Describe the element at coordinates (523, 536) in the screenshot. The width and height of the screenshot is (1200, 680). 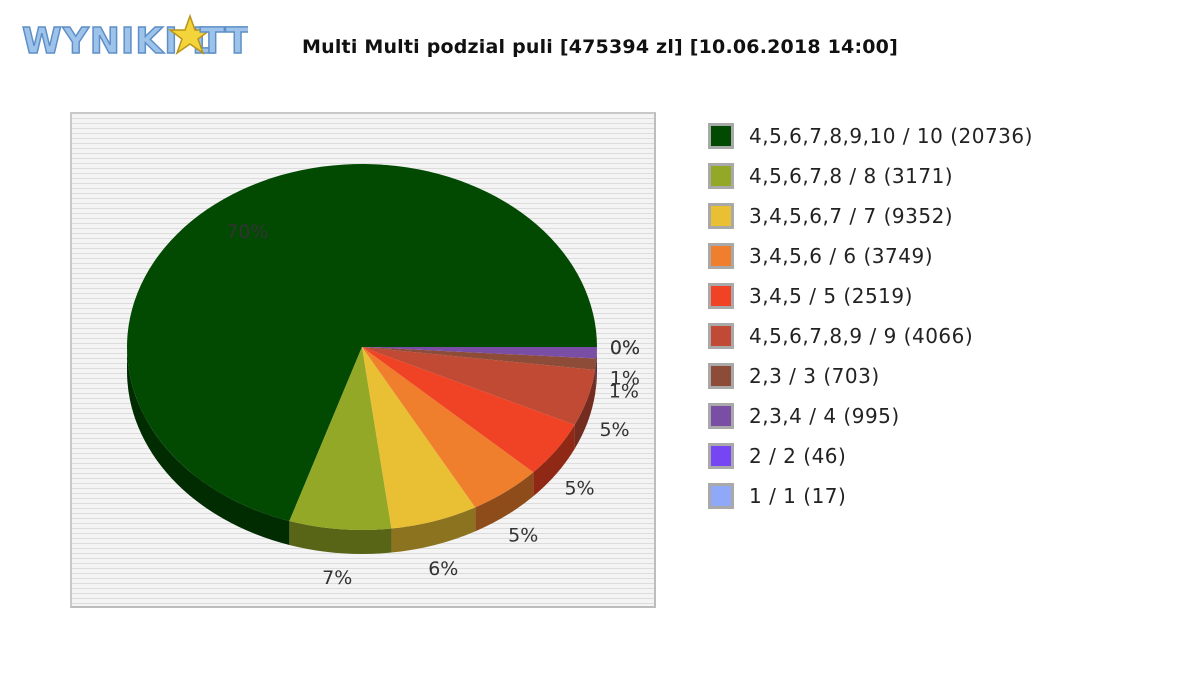
I see `pie-label-4: 5%` at that location.